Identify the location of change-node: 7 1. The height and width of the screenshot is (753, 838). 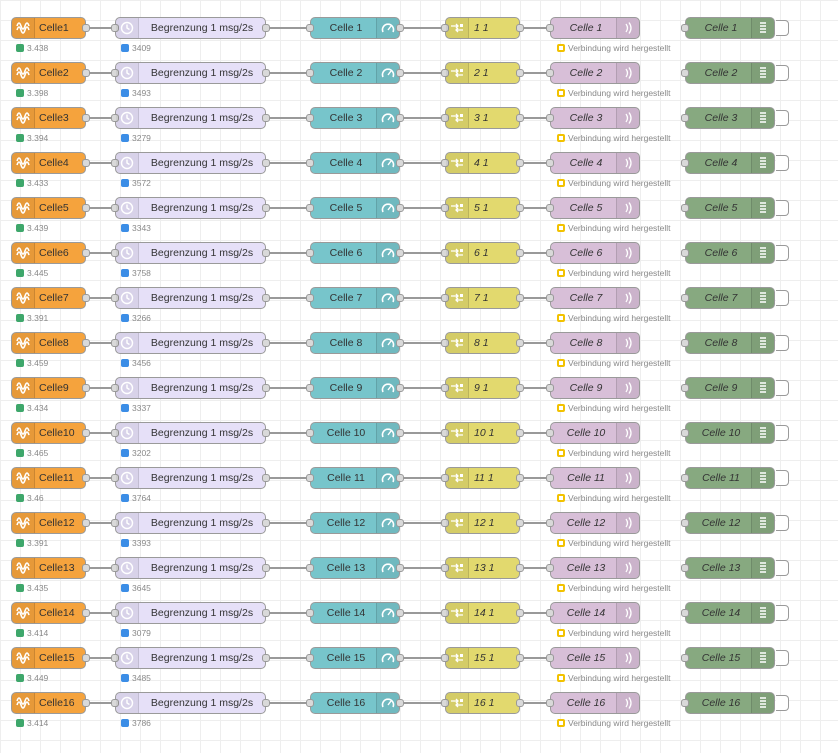
(482, 298).